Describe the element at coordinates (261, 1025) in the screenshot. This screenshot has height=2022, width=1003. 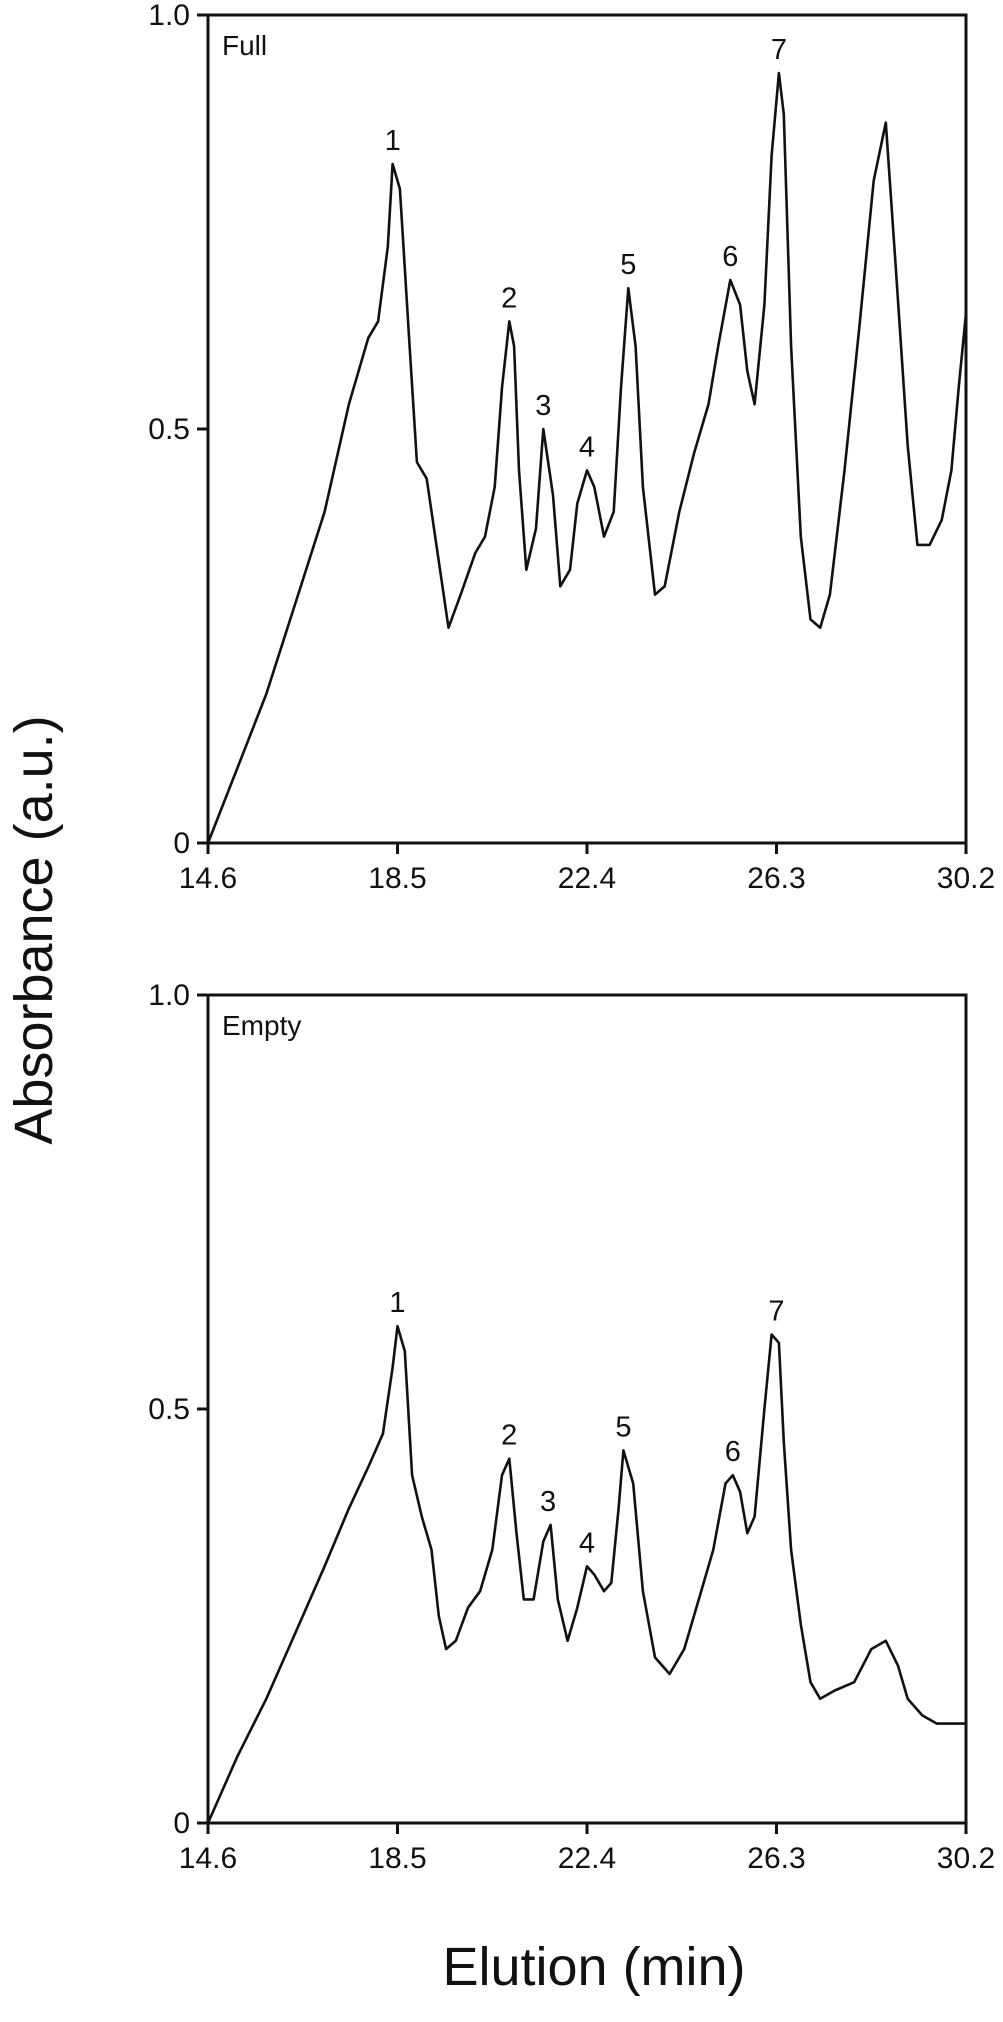
I see `panel-label: Empty` at that location.